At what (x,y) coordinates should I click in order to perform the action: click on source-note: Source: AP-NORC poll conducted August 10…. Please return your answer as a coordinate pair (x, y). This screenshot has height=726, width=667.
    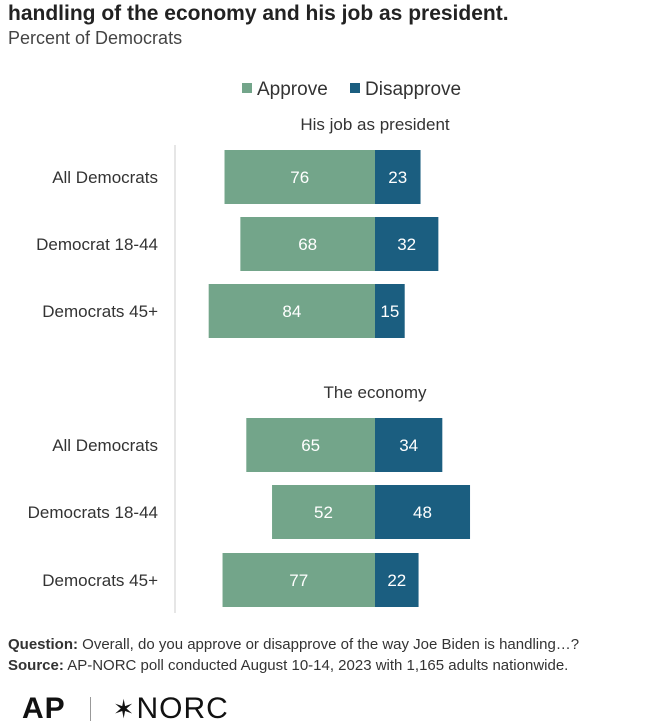
    Looking at the image, I should click on (293, 665).